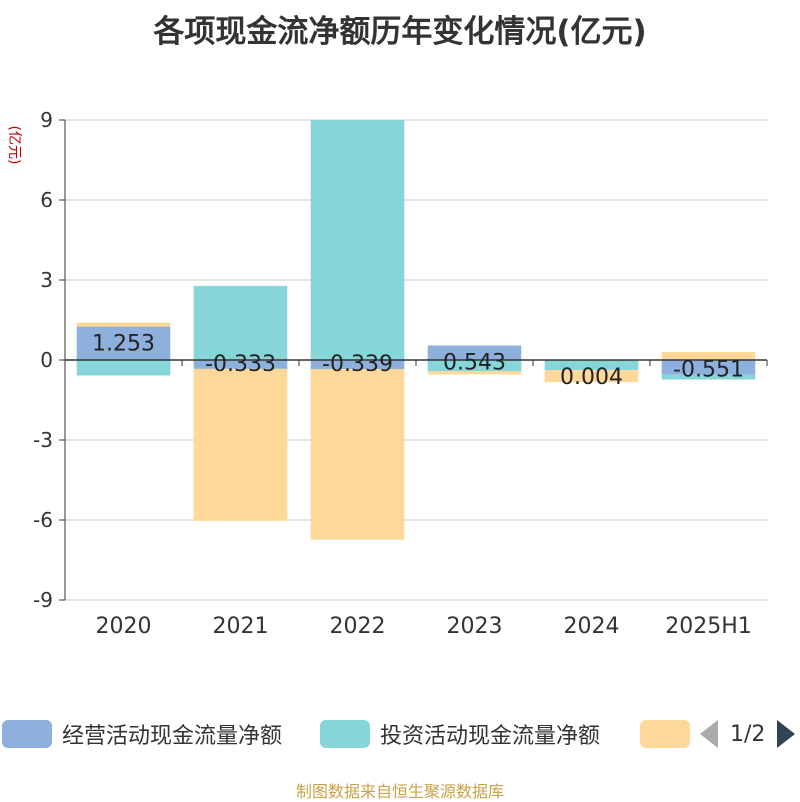 The image size is (800, 802). What do you see at coordinates (43, 520) in the screenshot?
I see `y-tick-label: -6` at bounding box center [43, 520].